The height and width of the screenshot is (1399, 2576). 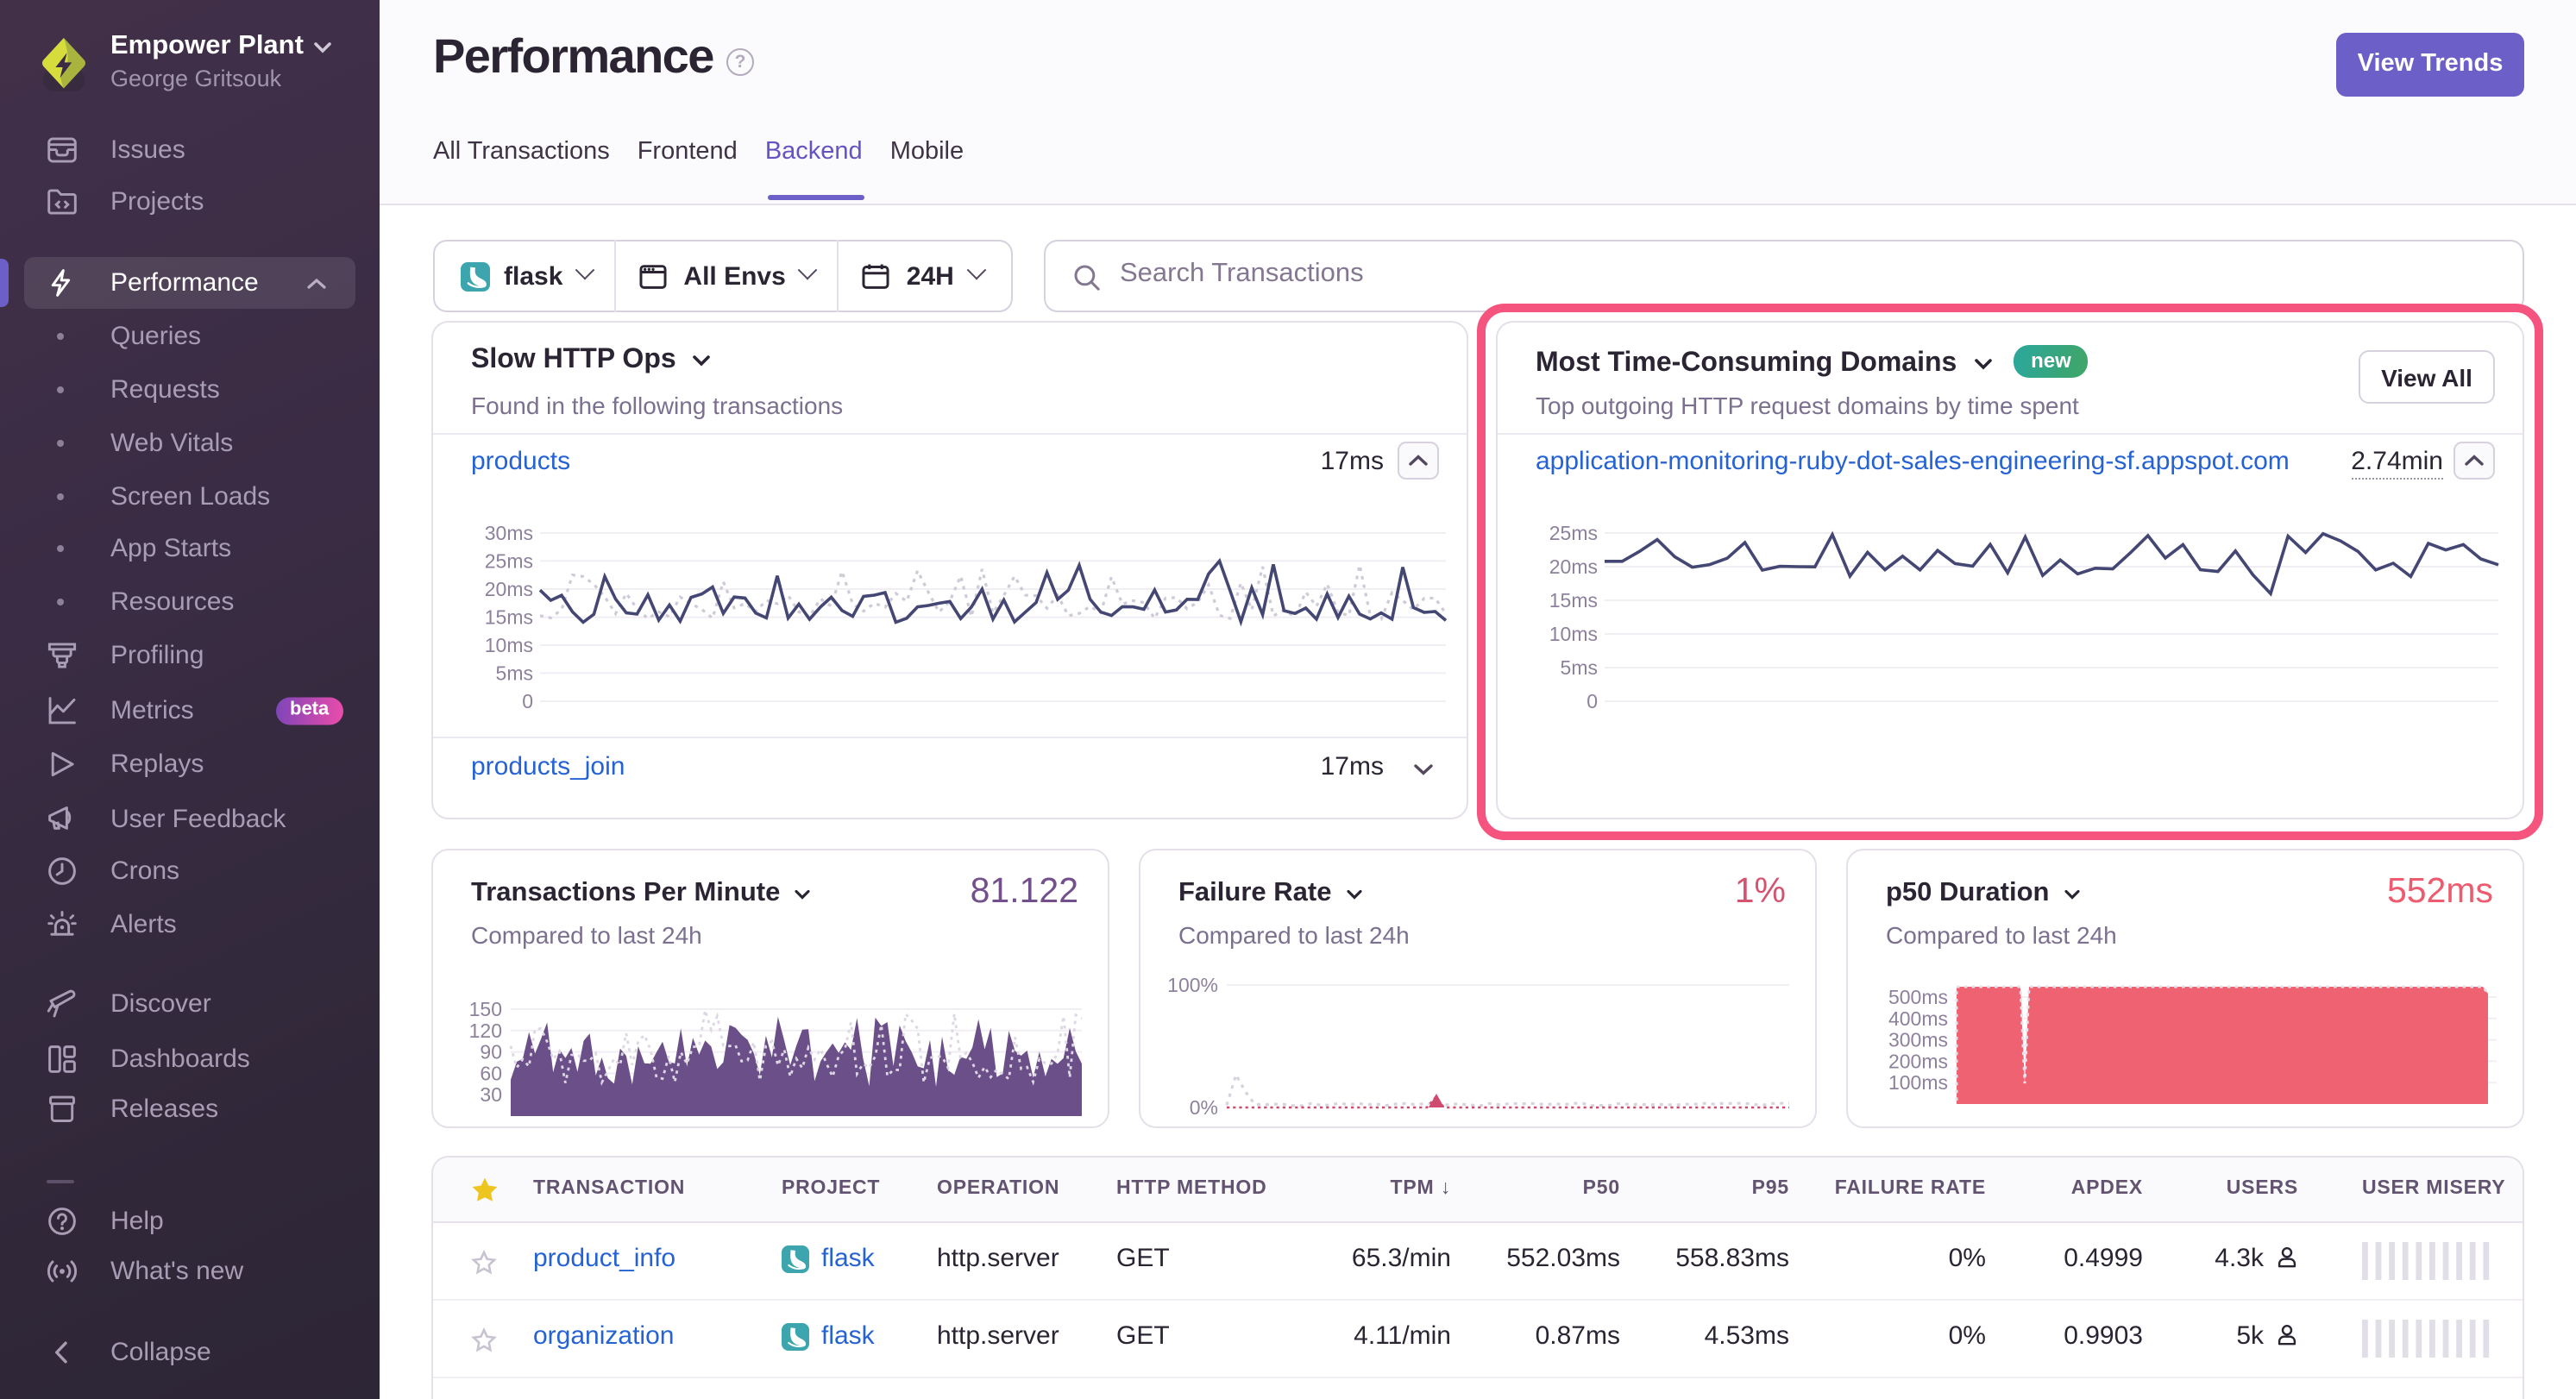 I want to click on svg-text: 400ms, so click(x=1918, y=1018).